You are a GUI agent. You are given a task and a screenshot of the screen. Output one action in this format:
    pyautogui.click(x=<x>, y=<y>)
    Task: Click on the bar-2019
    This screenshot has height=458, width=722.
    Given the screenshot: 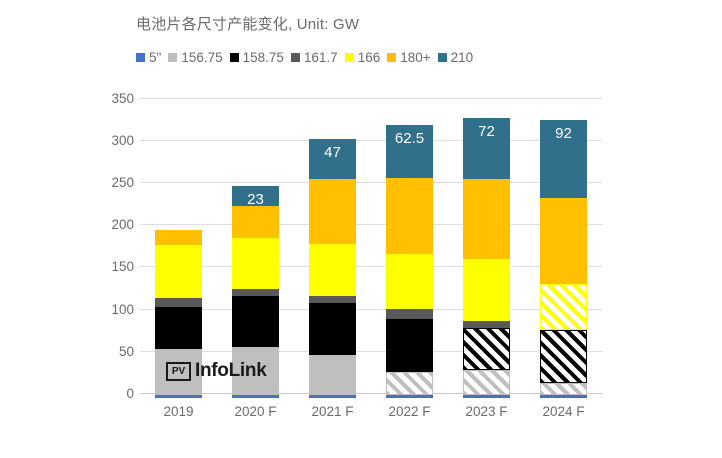 What is the action you would take?
    pyautogui.click(x=178, y=247)
    